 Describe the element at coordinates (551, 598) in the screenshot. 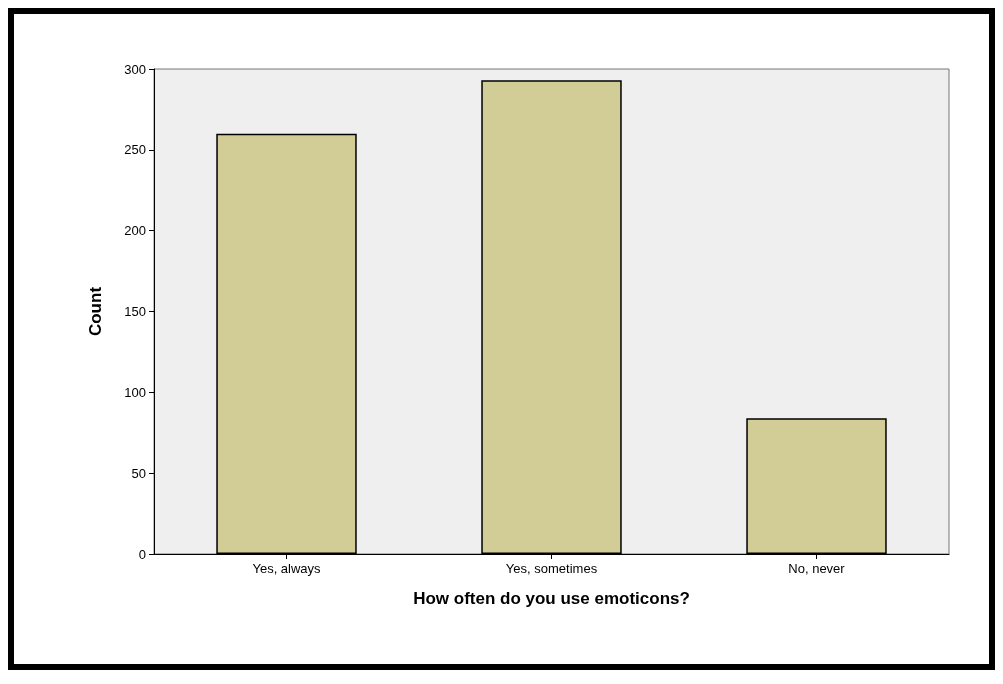

I see `x-axis-title: How often do you use emoticons?` at that location.